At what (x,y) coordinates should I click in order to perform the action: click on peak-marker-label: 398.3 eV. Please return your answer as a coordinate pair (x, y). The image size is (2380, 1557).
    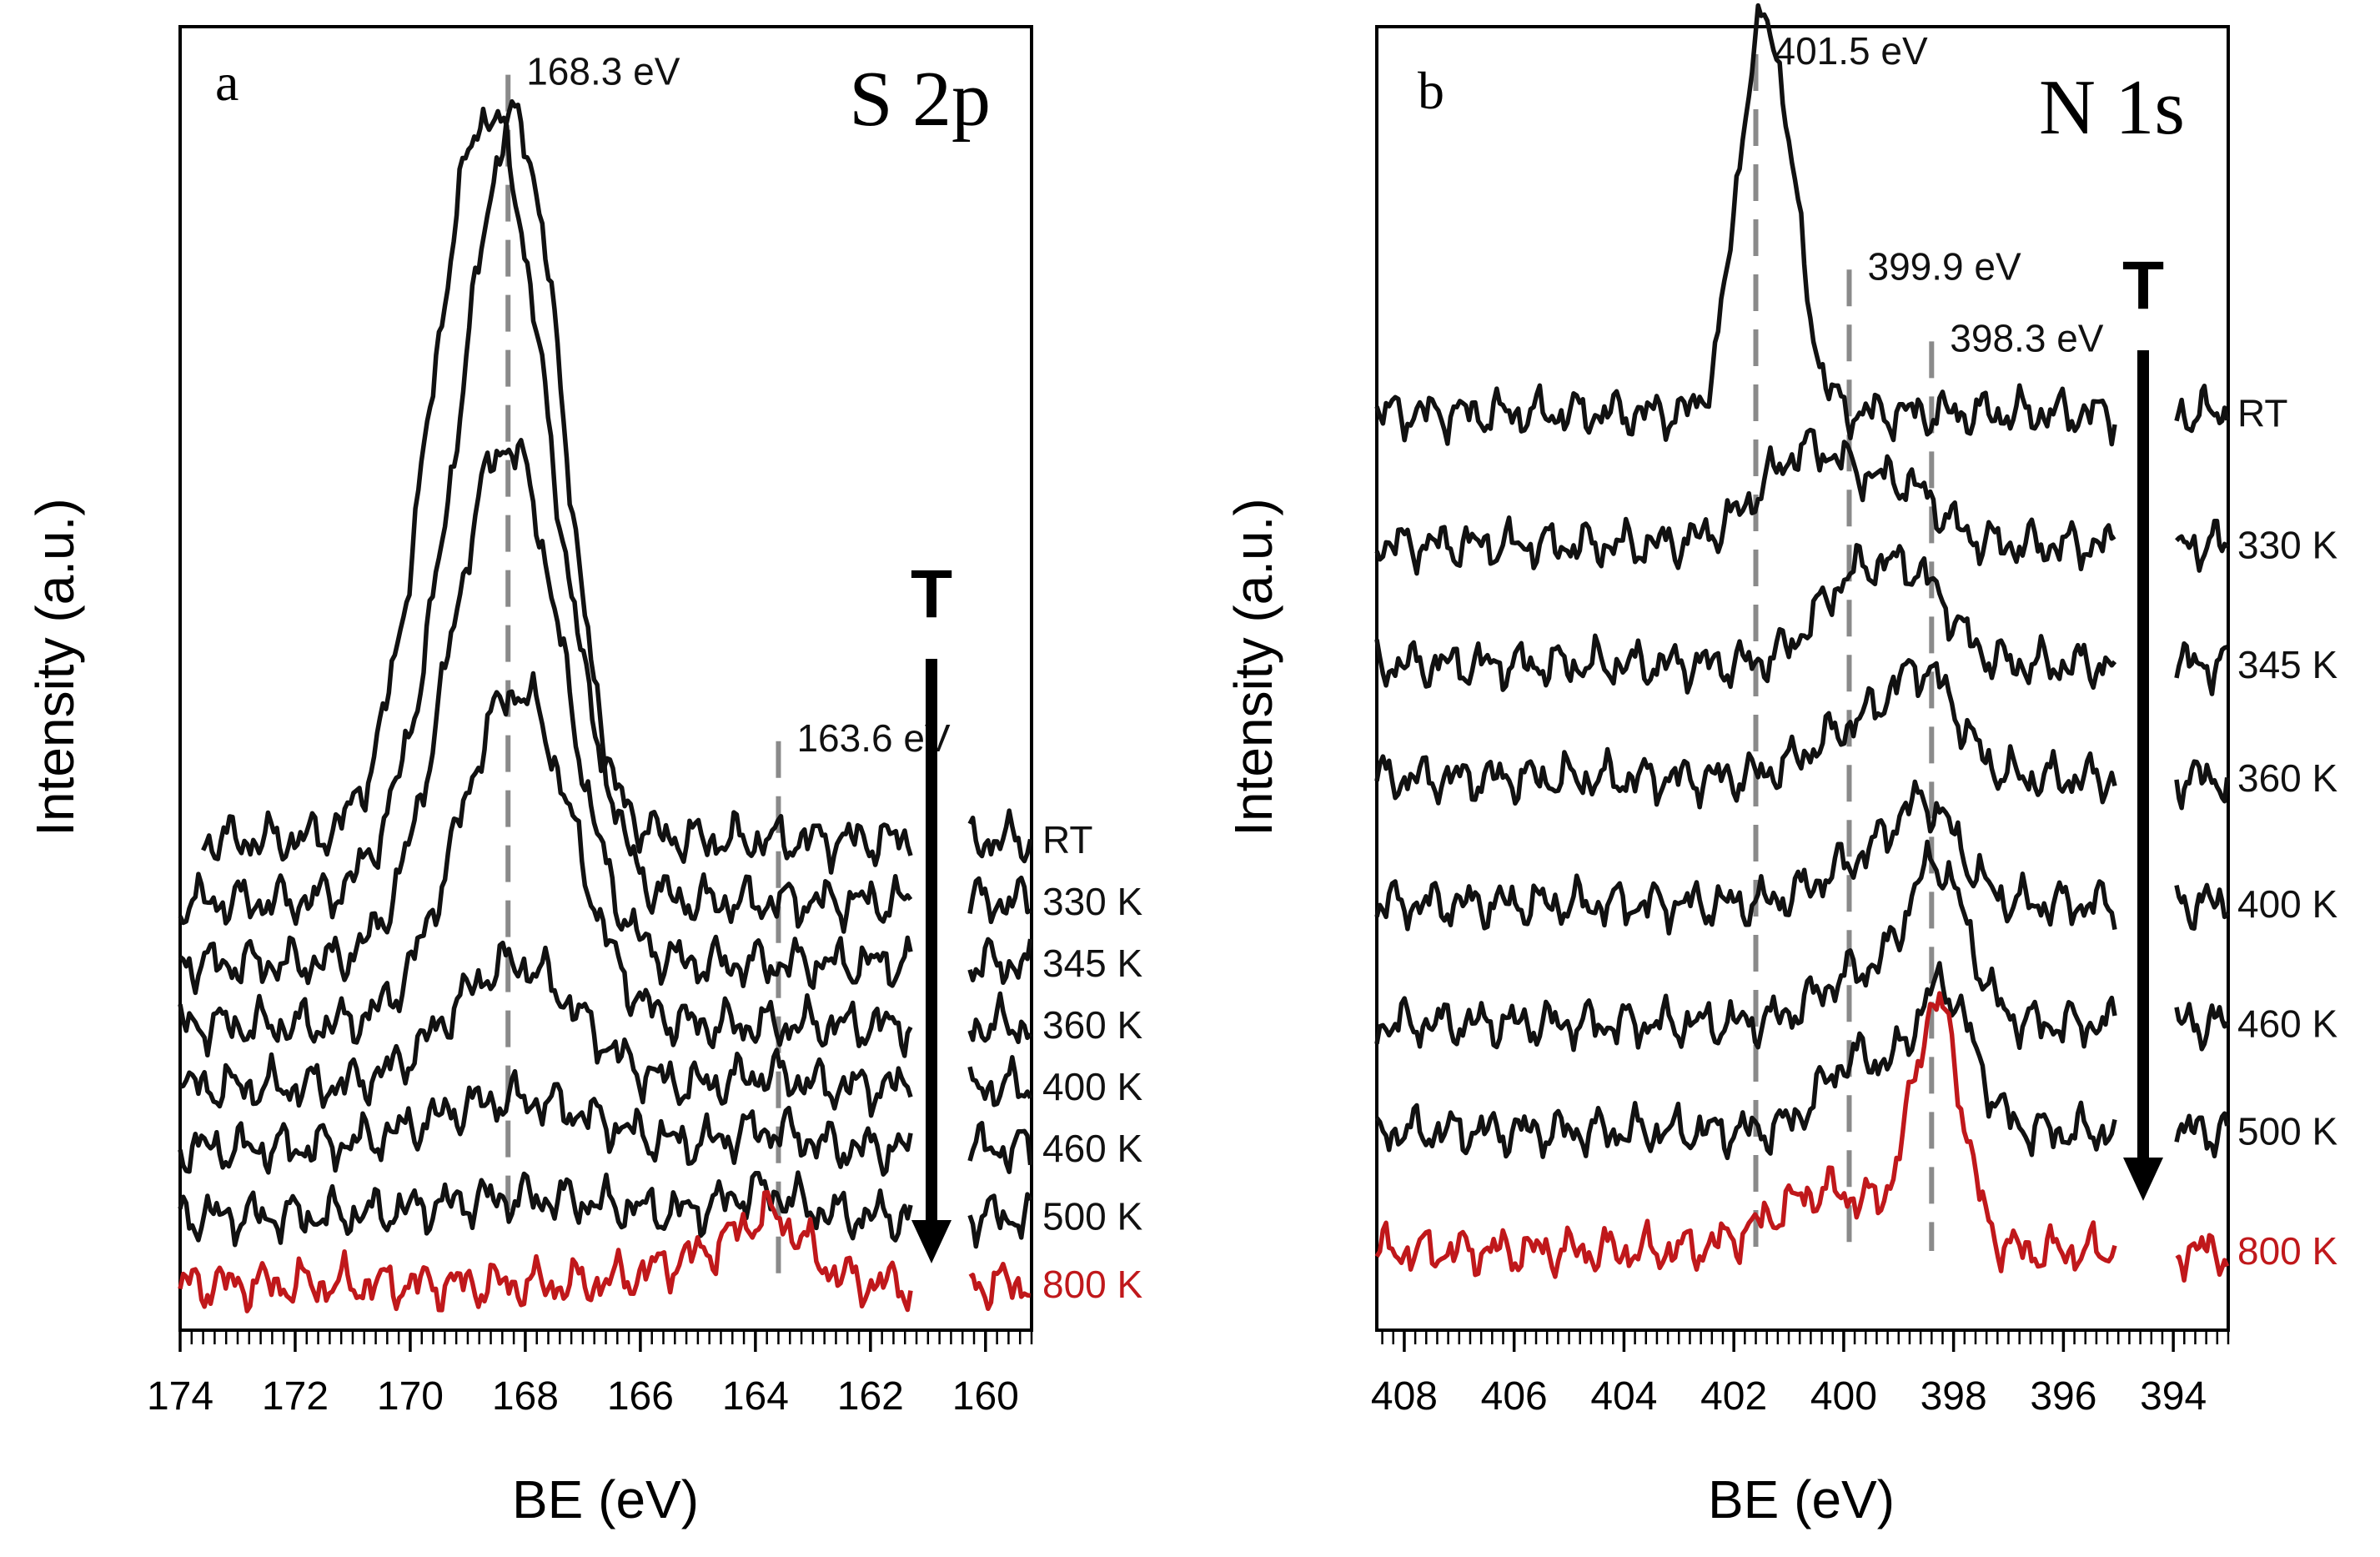
    Looking at the image, I should click on (2027, 338).